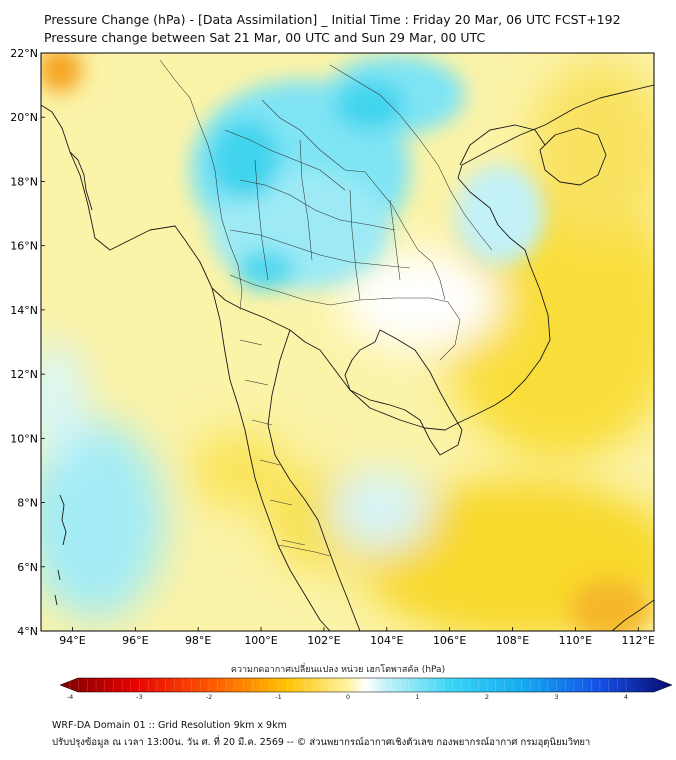  Describe the element at coordinates (260, 640) in the screenshot. I see `lon-tick-label: 100°E` at that location.